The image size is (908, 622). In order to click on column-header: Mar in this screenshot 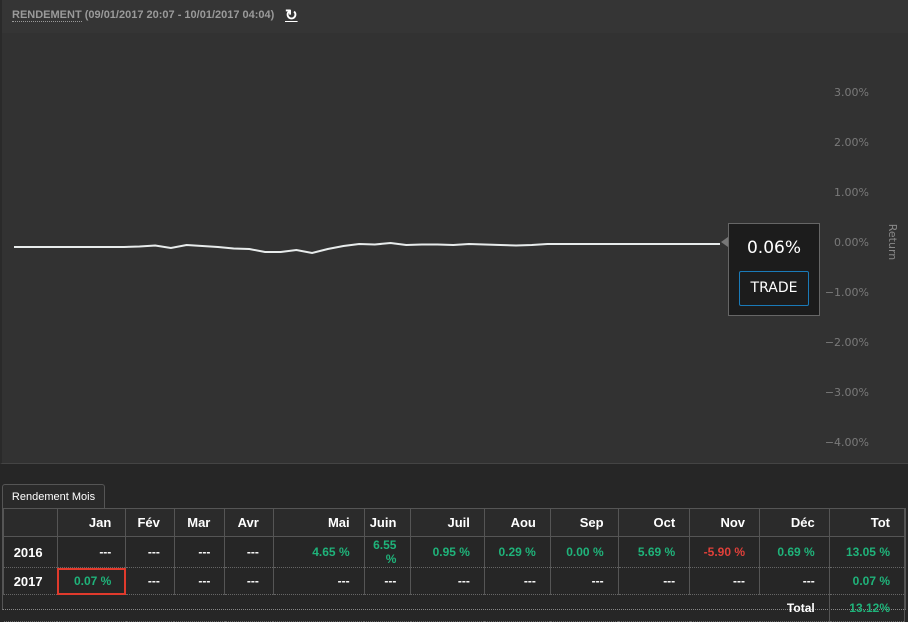, I will do `click(199, 523)`.